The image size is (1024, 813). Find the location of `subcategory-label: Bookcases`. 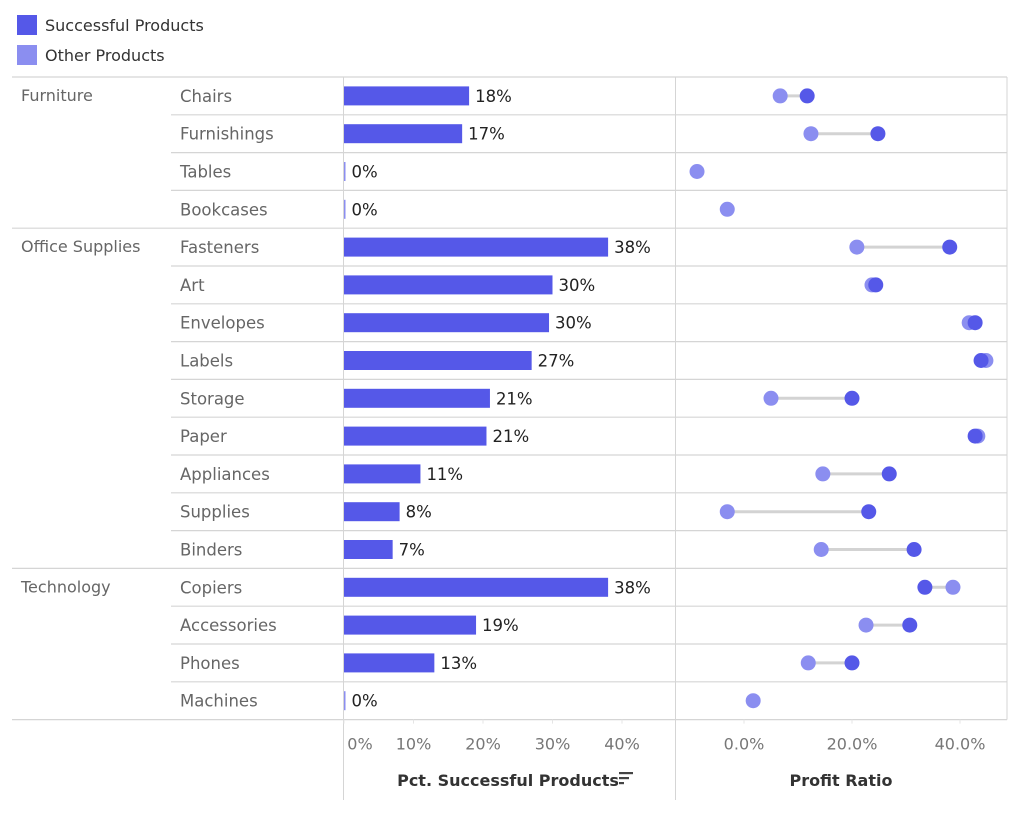

subcategory-label: Bookcases is located at coordinates (224, 209).